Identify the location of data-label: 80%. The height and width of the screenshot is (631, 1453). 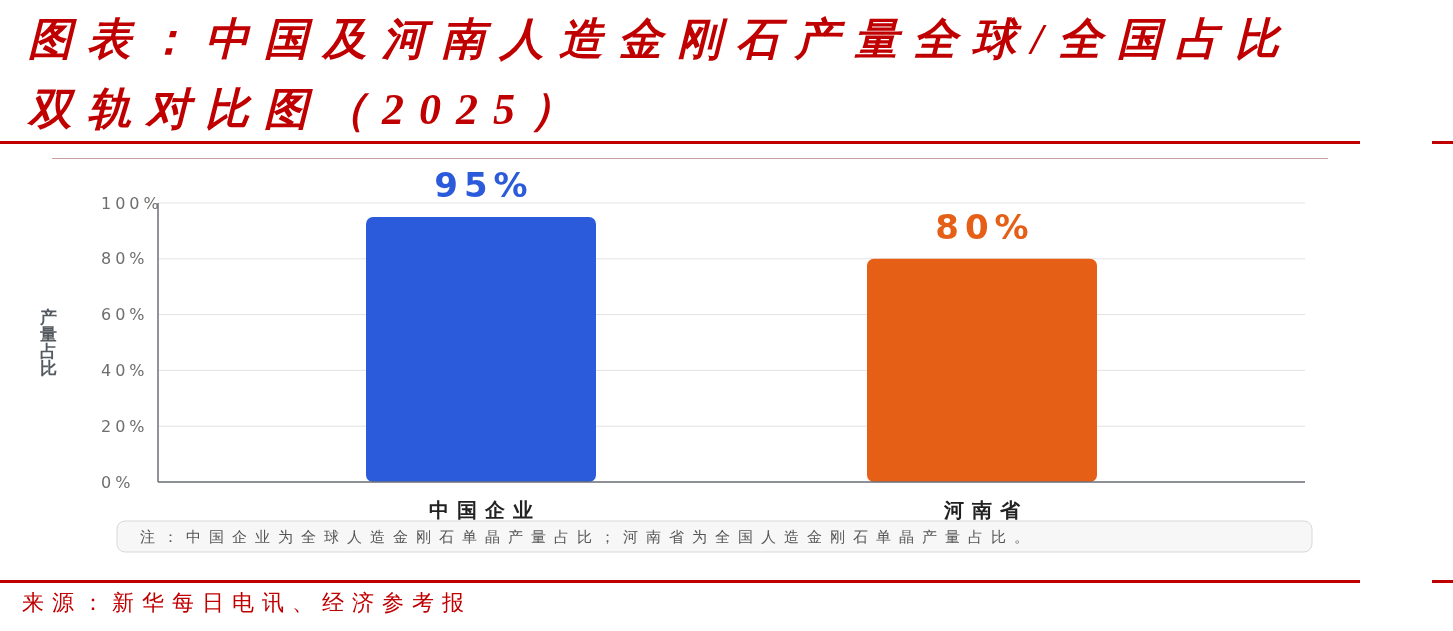
(985, 226).